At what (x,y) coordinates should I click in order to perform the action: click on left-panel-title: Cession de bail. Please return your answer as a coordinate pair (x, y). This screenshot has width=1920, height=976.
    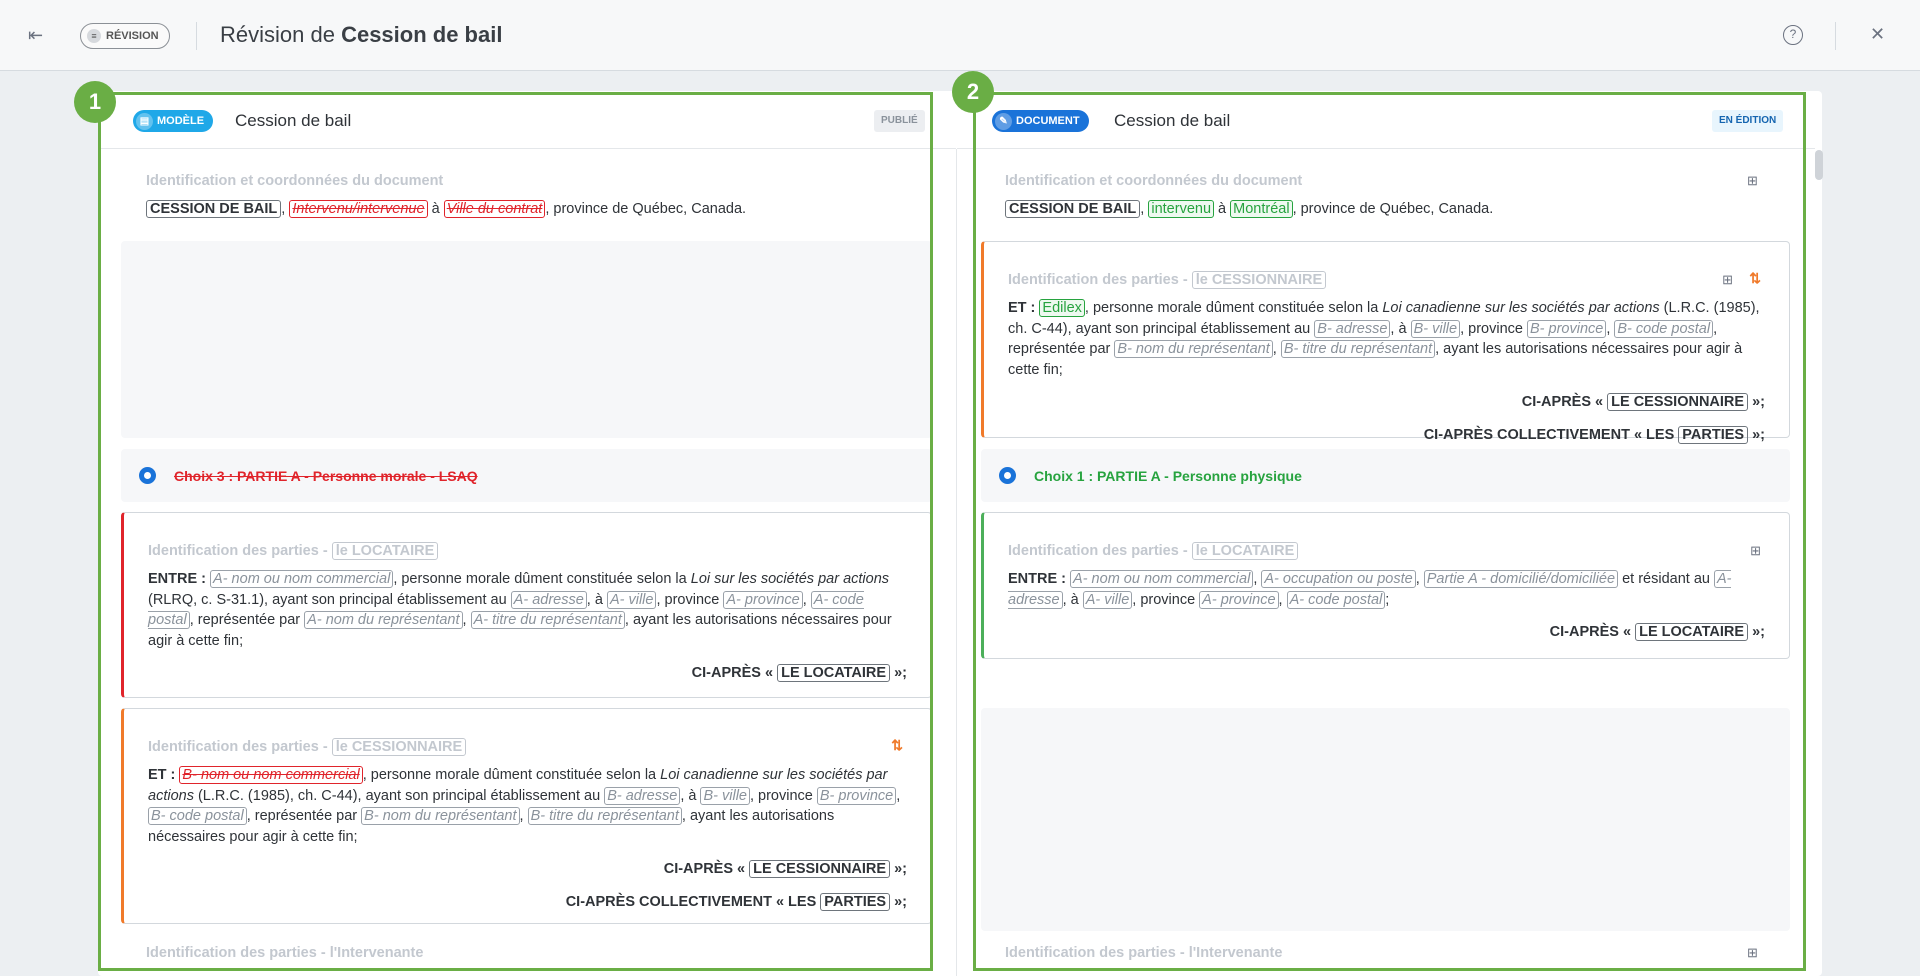
    Looking at the image, I should click on (293, 120).